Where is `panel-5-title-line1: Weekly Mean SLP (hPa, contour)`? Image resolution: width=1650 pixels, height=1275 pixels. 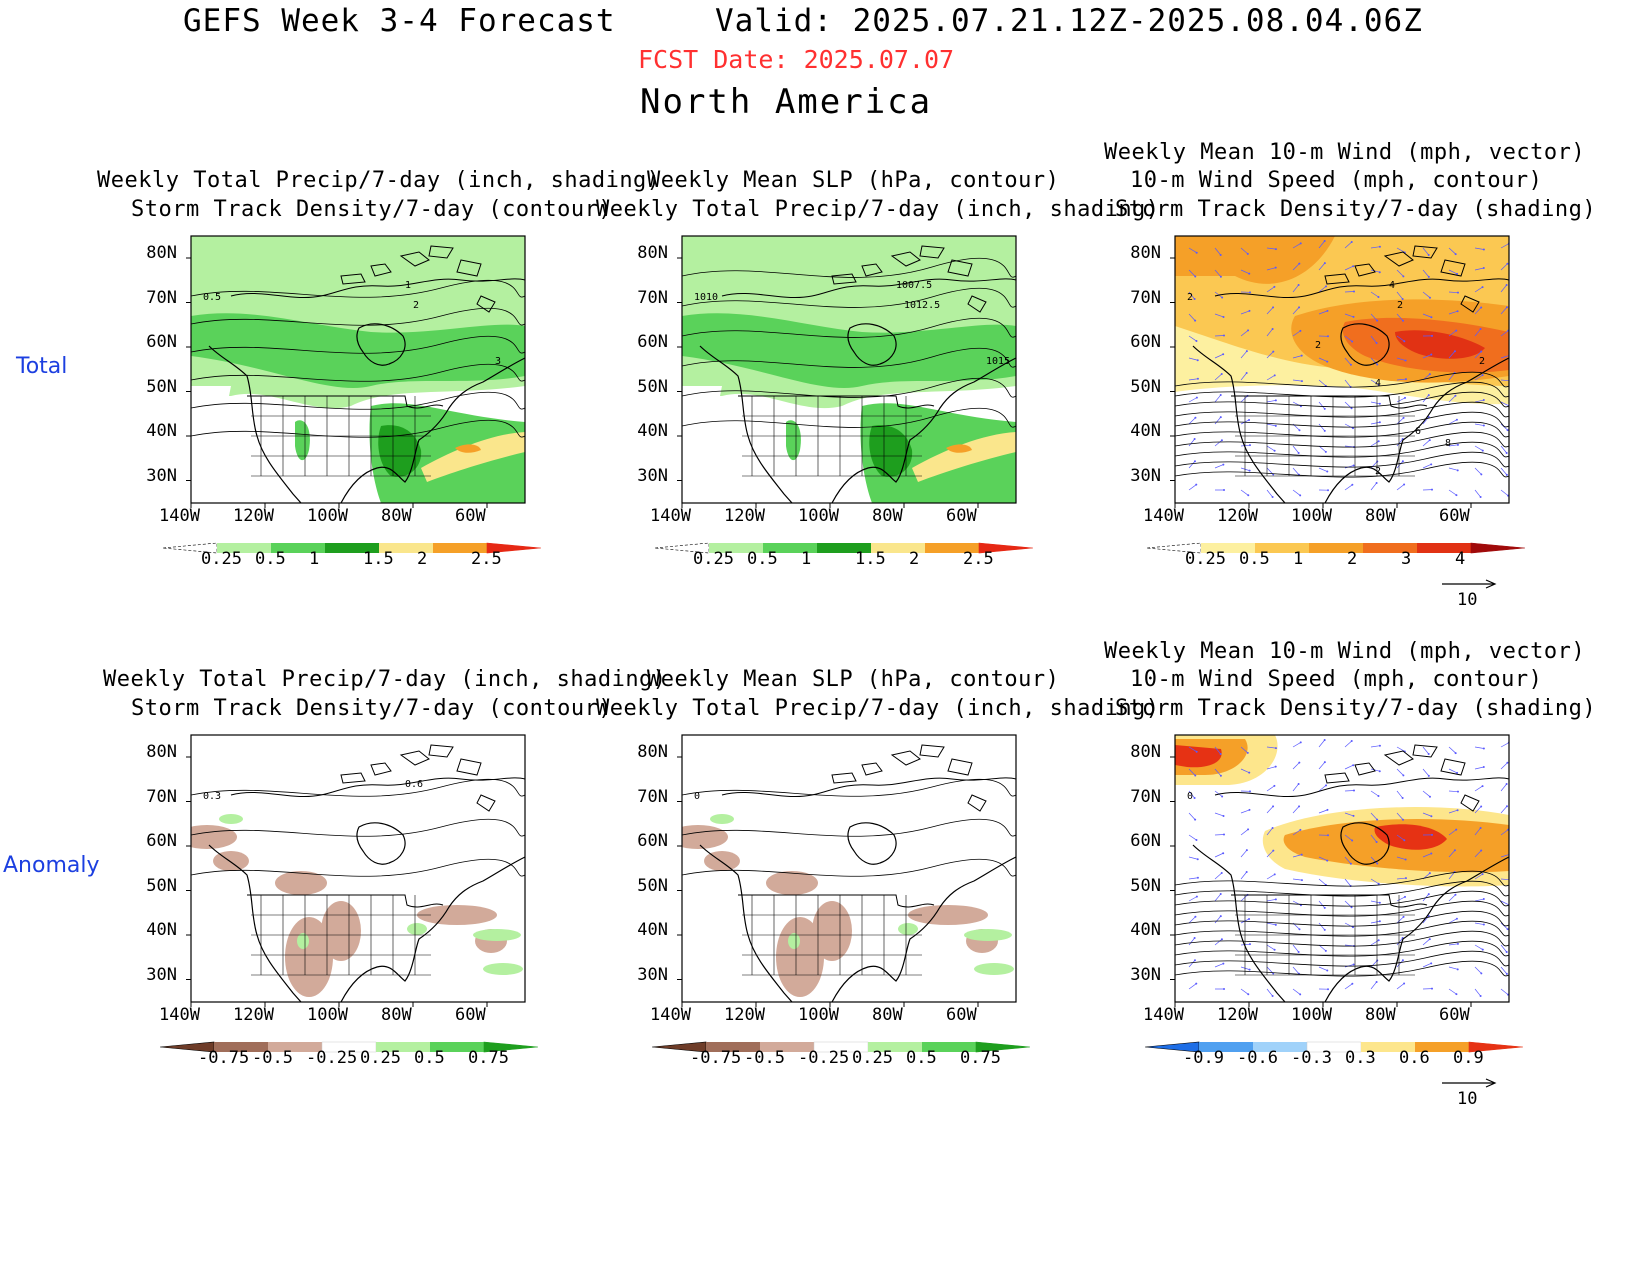 panel-5-title-line1: Weekly Mean SLP (hPa, contour) is located at coordinates (853, 679).